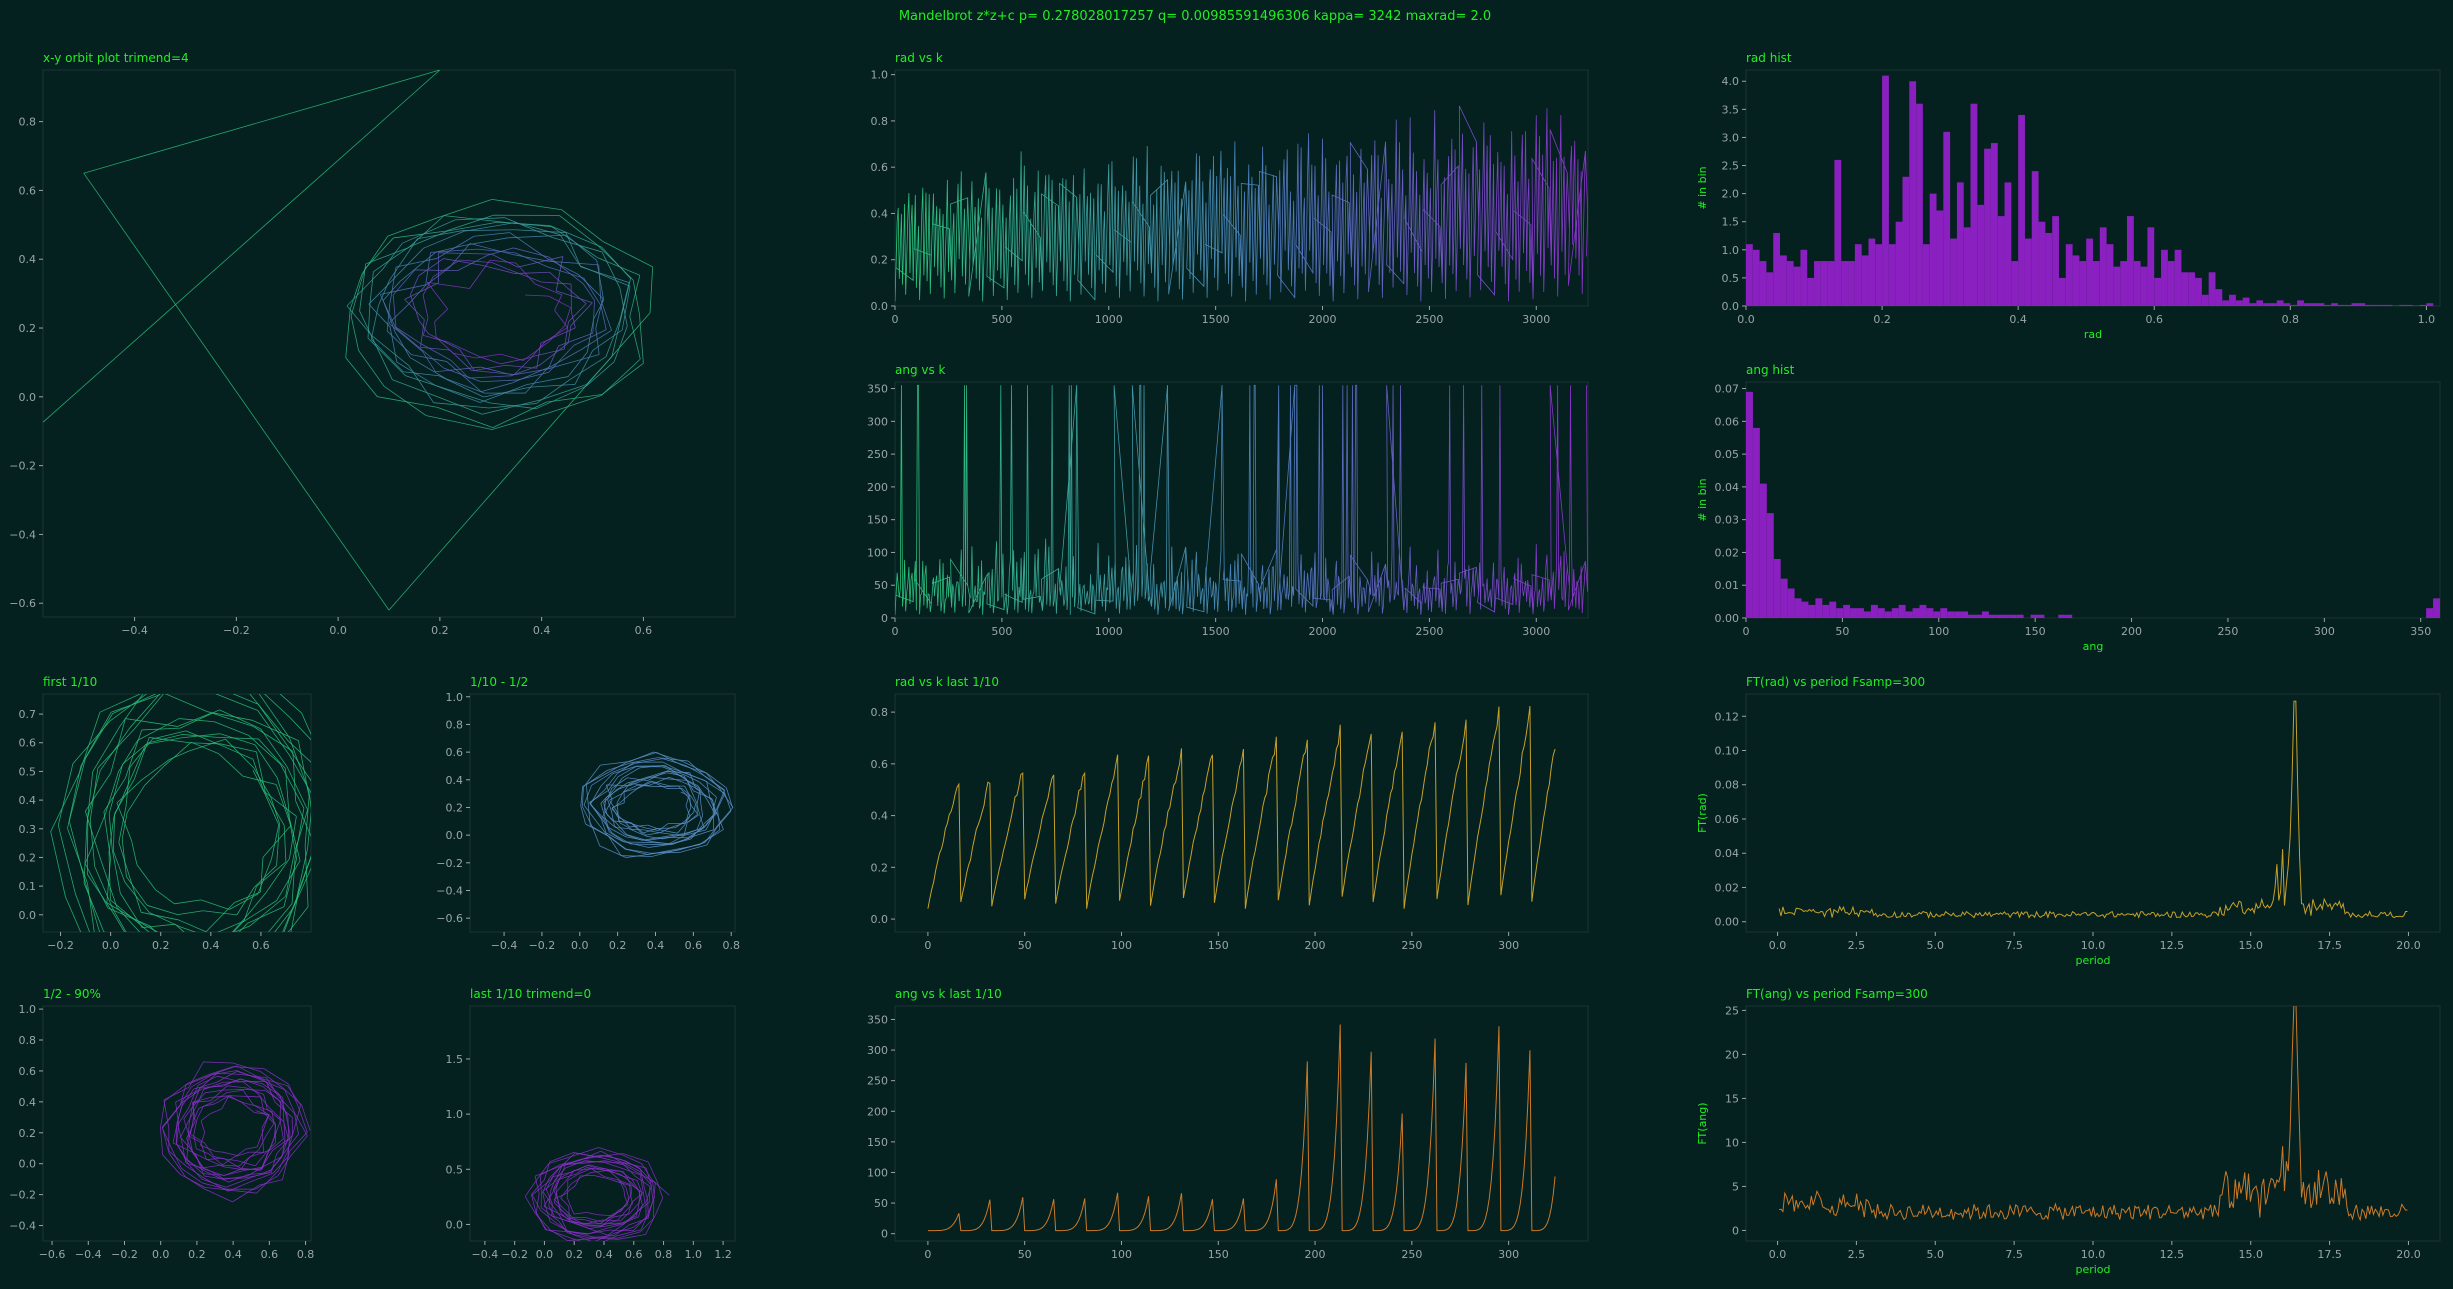 The width and height of the screenshot is (2453, 1289). What do you see at coordinates (1746, 631) in the screenshot?
I see `x-tick-label: 0` at bounding box center [1746, 631].